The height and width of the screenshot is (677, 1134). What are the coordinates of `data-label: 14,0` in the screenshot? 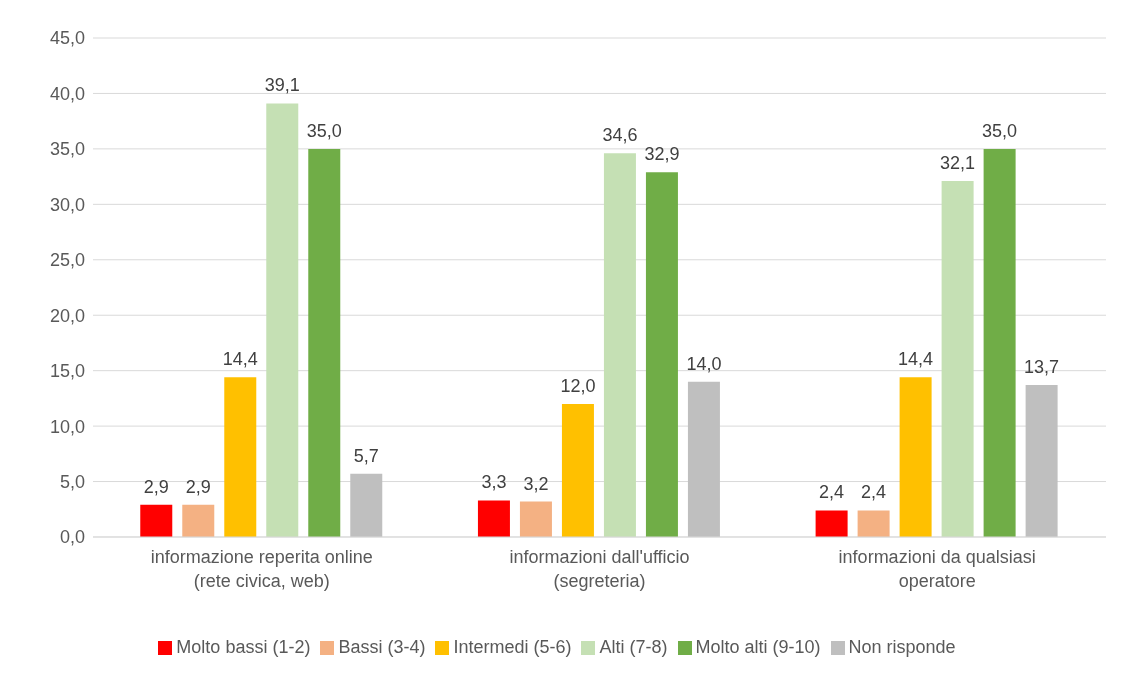 It's located at (704, 363).